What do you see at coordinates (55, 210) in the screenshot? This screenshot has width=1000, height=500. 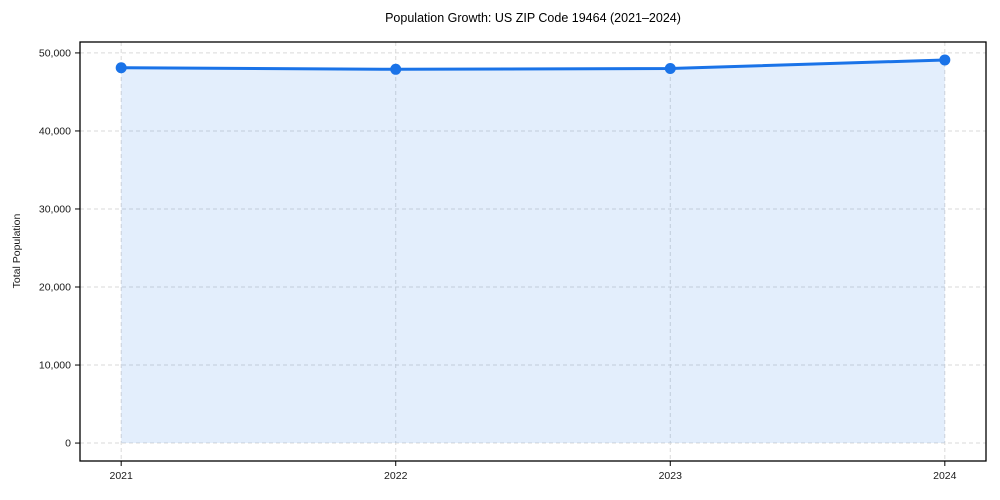 I see `y-tick-label: 30,000` at bounding box center [55, 210].